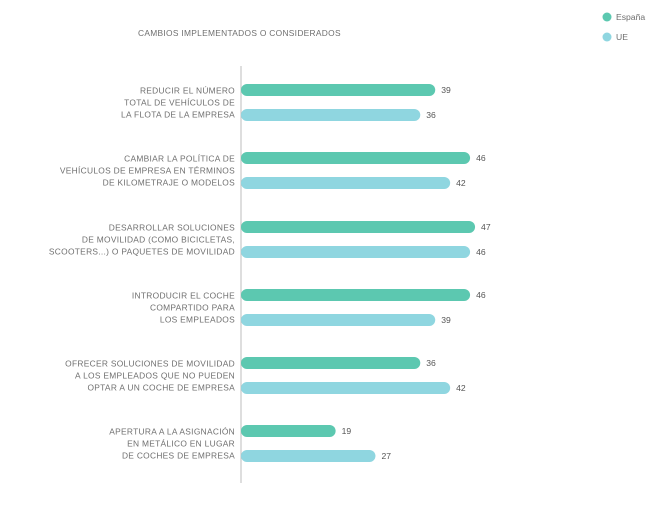 The width and height of the screenshot is (665, 505). Describe the element at coordinates (481, 295) in the screenshot. I see `value-label-espana-4: 46` at that location.